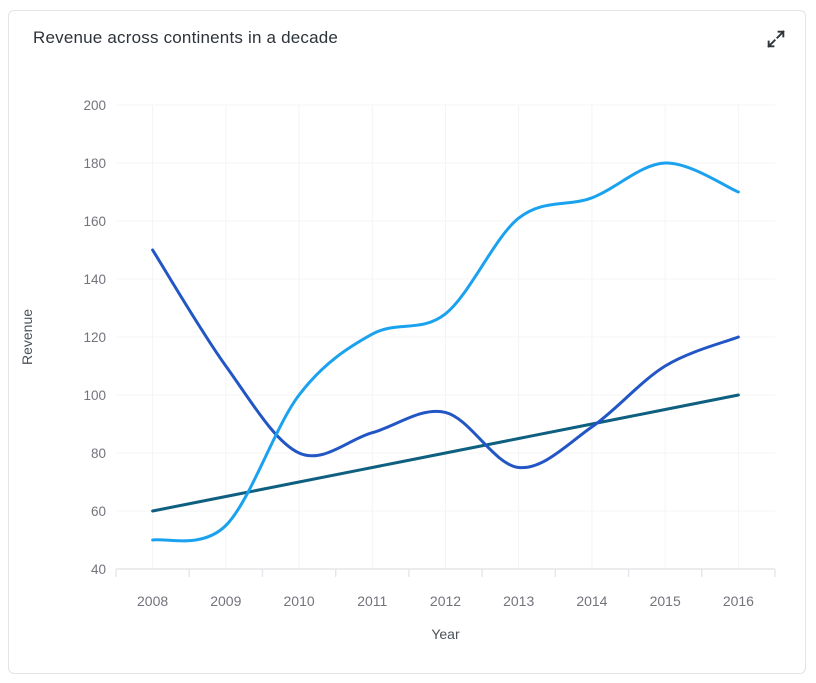  What do you see at coordinates (98, 569) in the screenshot?
I see `svg-text: 40` at bounding box center [98, 569].